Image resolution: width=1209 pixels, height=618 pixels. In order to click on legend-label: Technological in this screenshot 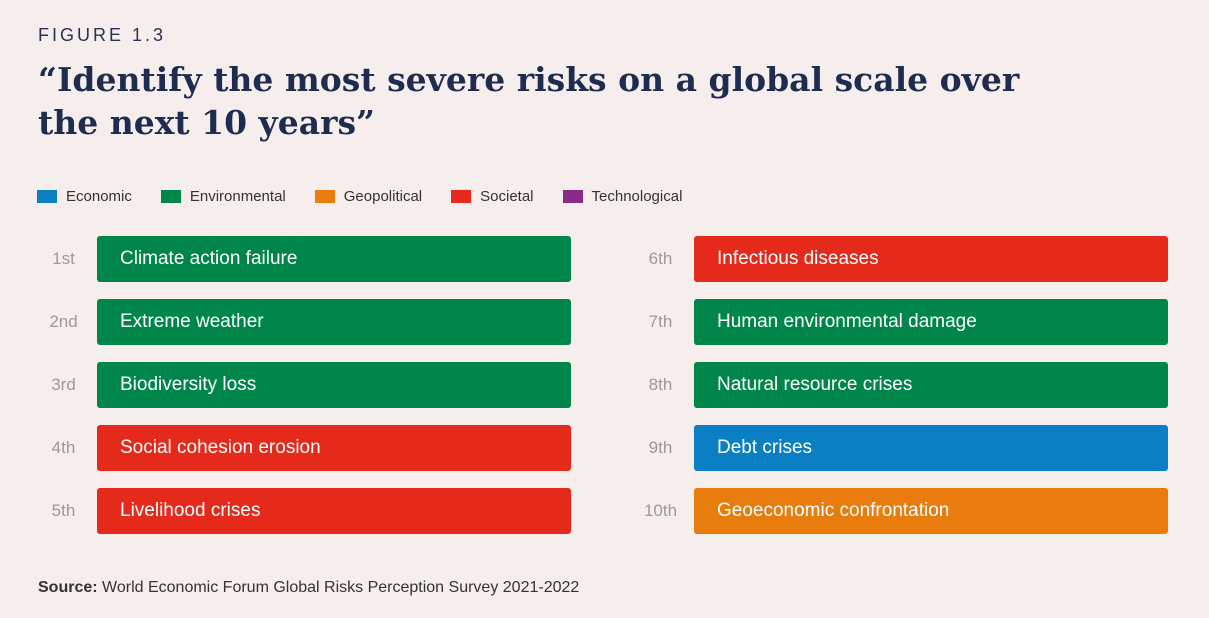, I will do `click(637, 196)`.